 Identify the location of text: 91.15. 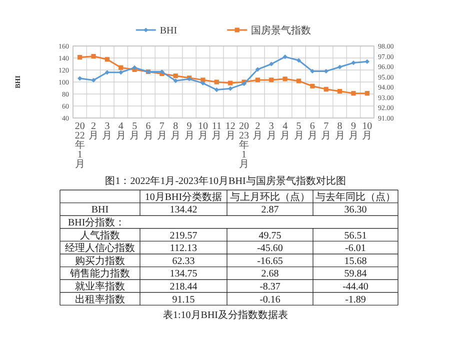
(183, 300).